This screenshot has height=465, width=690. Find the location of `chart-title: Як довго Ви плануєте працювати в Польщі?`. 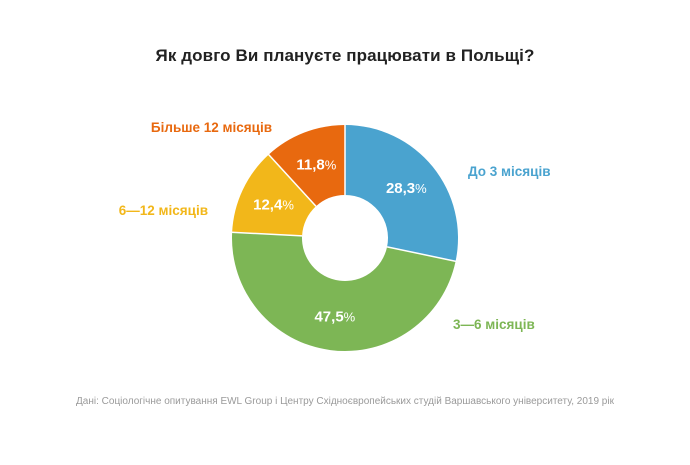

chart-title: Як довго Ви плануєте працювати в Польщі? is located at coordinates (345, 55).